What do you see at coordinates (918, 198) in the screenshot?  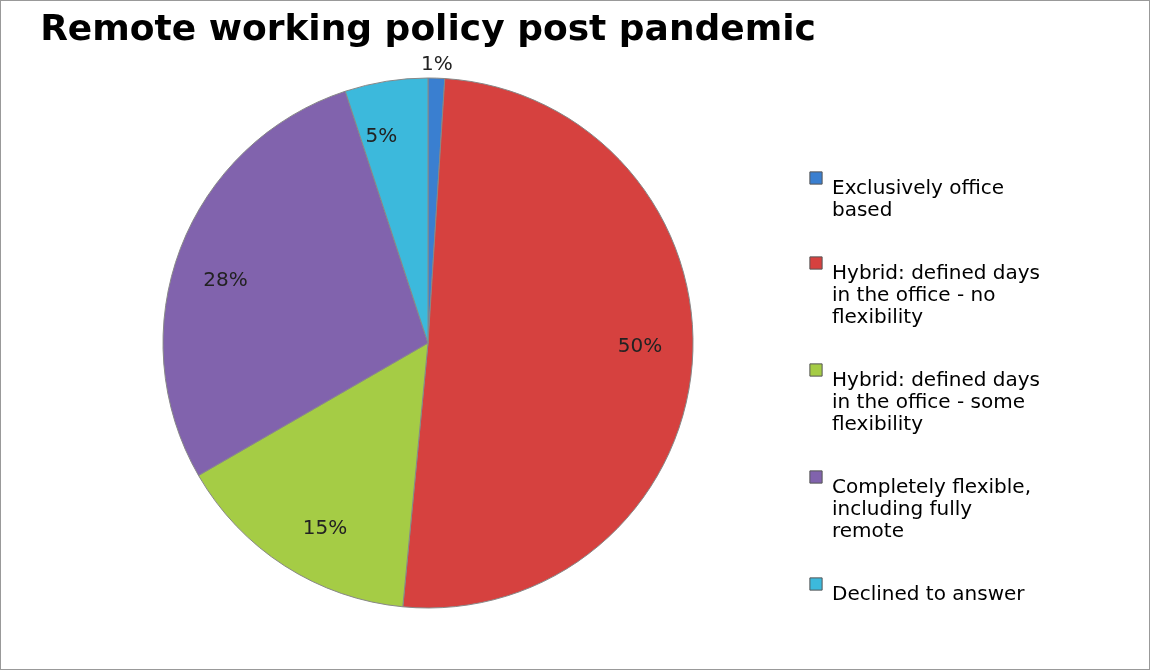 I see `legend-label: Exclusively office based` at bounding box center [918, 198].